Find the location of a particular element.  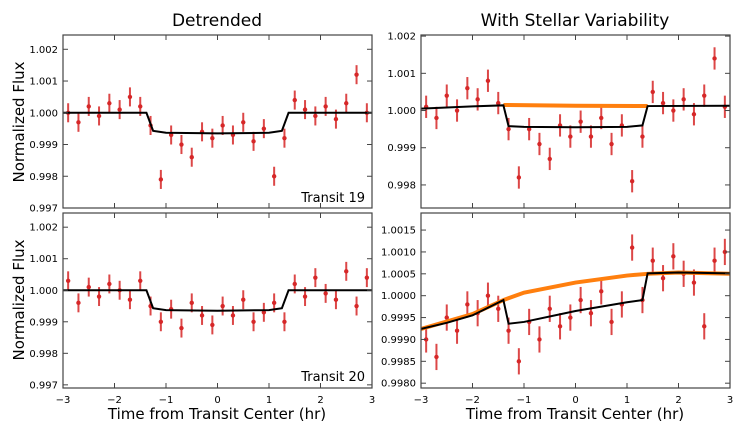

xlabel-right: Time from Transit Center (hr) is located at coordinates (574, 414).